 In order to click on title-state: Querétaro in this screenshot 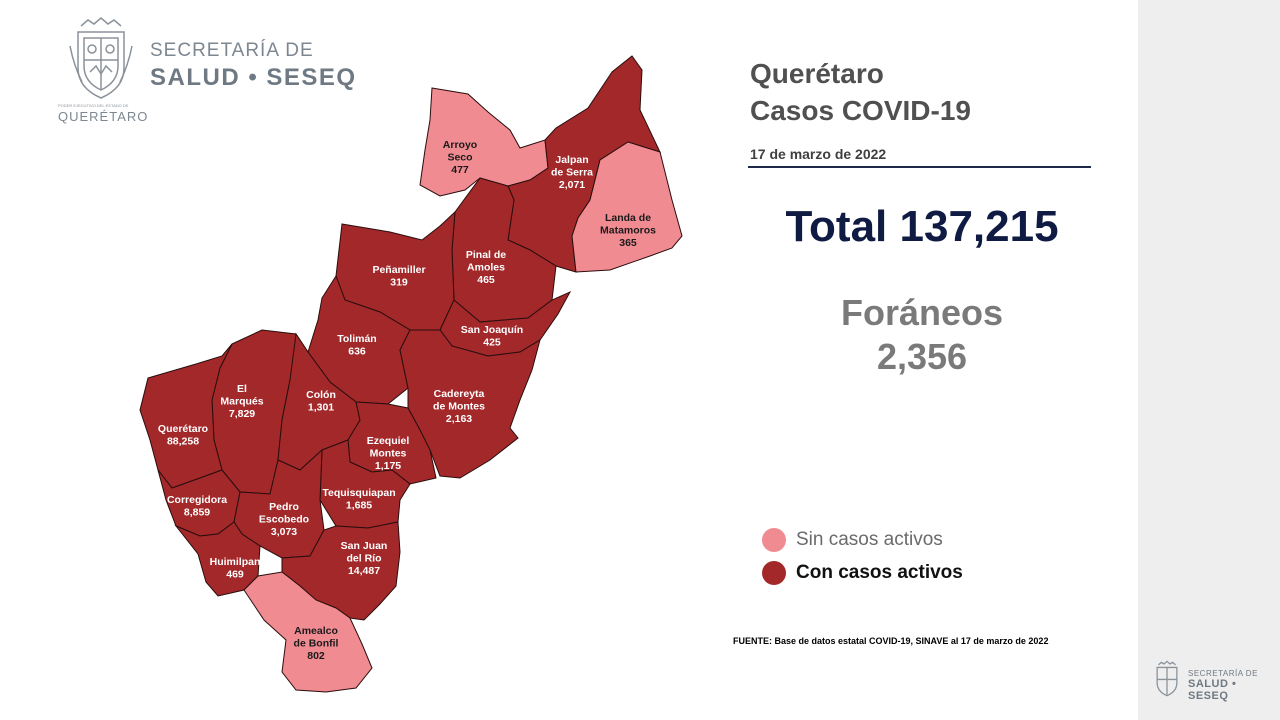, I will do `click(817, 73)`.